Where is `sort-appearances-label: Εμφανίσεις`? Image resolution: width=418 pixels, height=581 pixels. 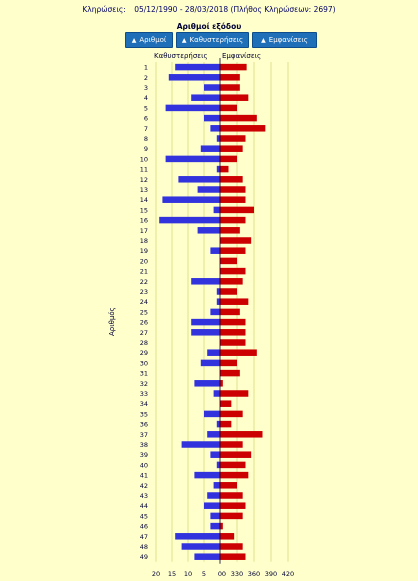 sort-appearances-label: Εμφανίσεις is located at coordinates (288, 40).